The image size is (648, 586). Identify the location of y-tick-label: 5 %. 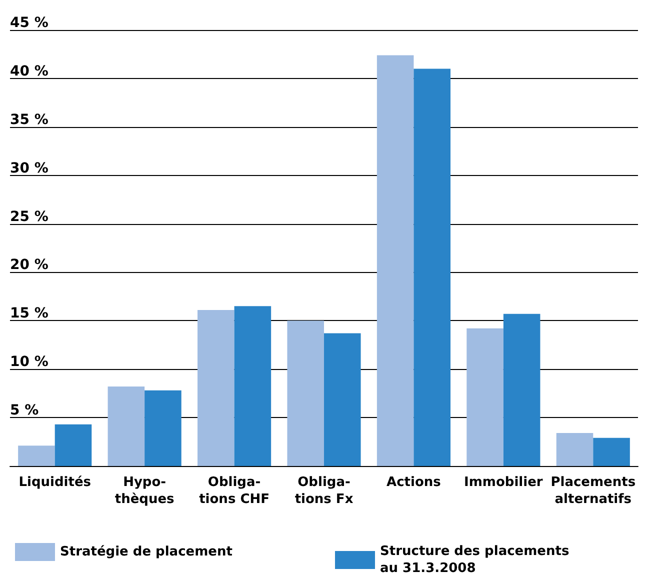
(24, 410).